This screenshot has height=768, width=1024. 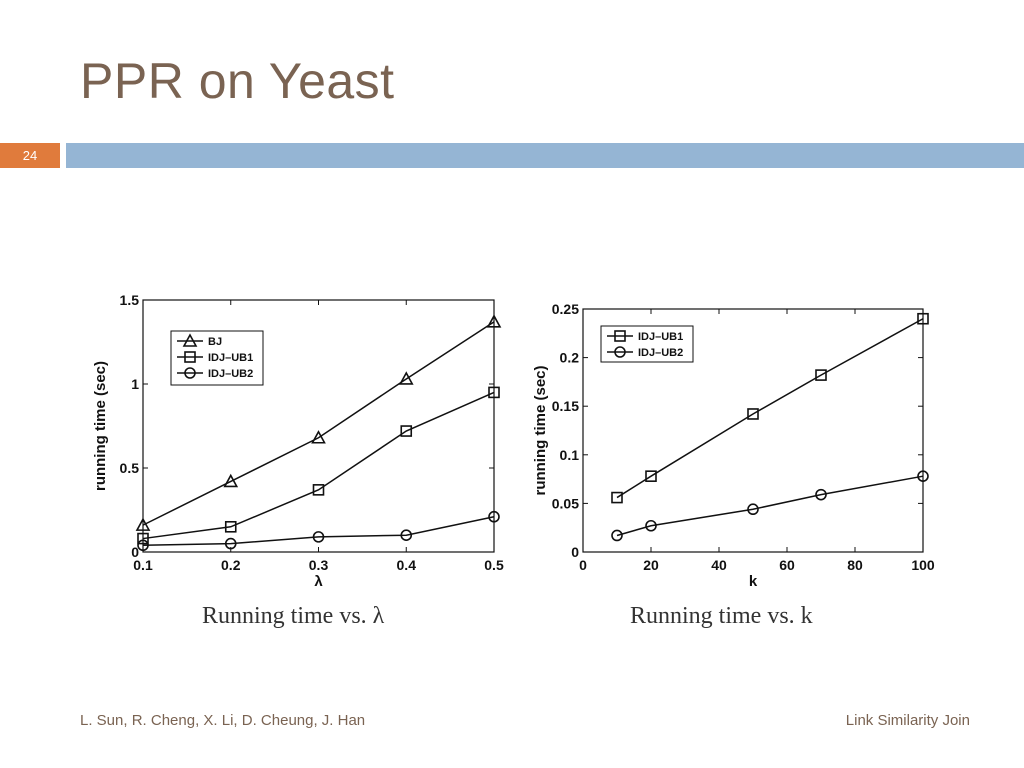 What do you see at coordinates (230, 358) in the screenshot?
I see `legend-label-1: IDJ–UB1` at bounding box center [230, 358].